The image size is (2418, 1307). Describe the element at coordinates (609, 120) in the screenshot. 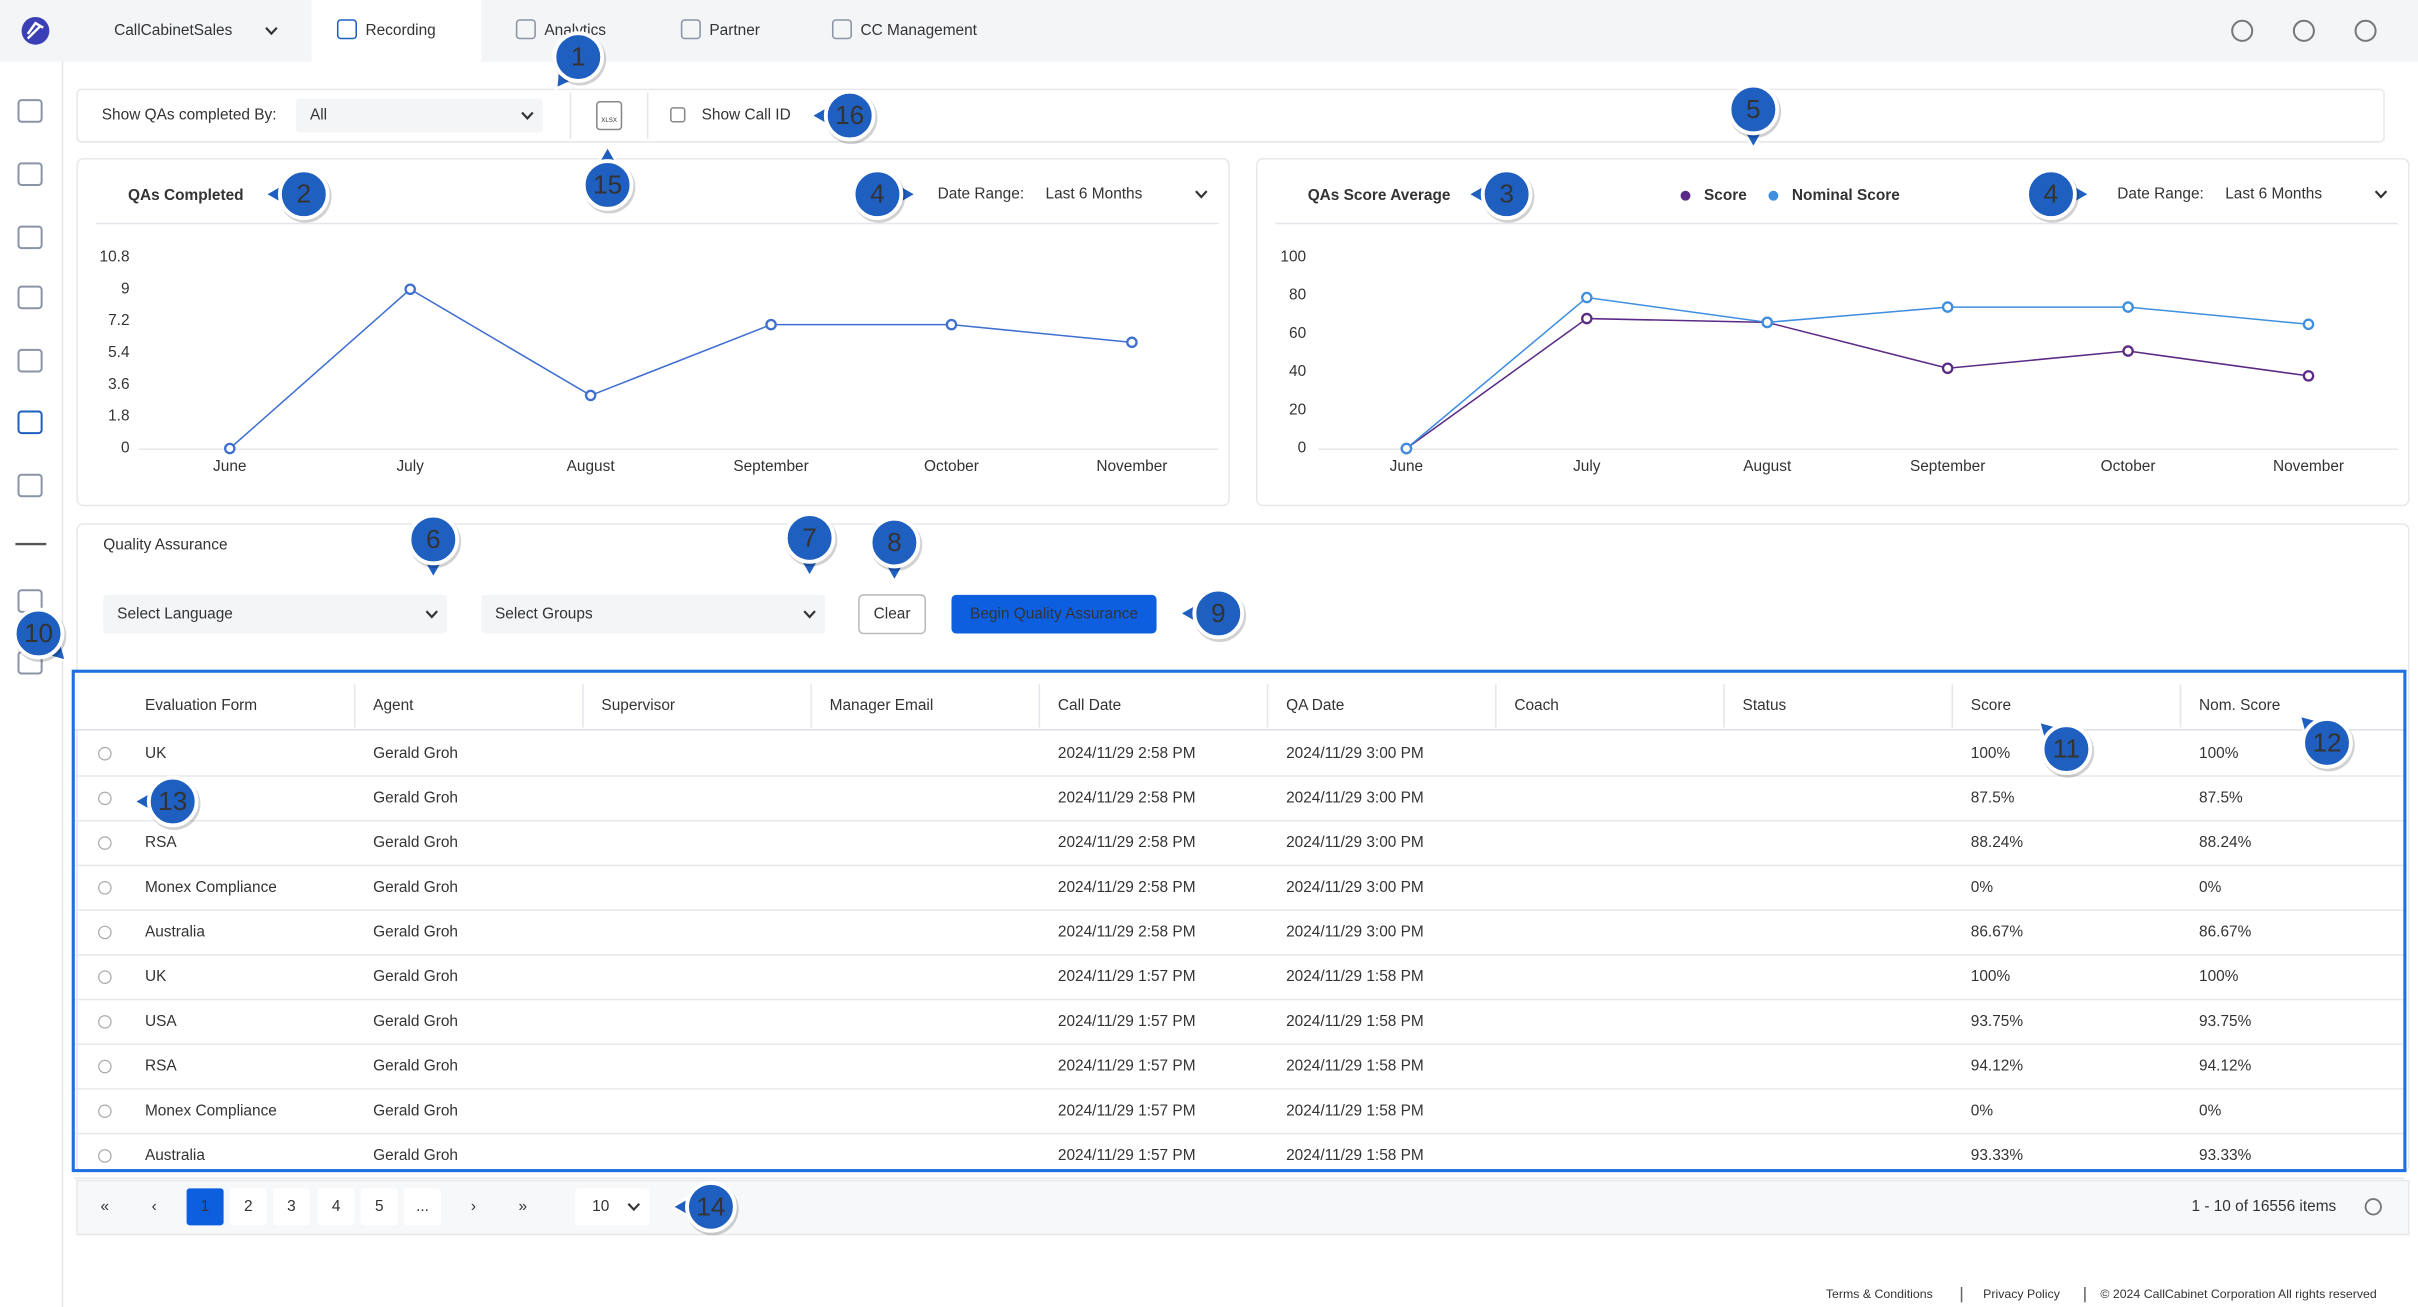

I see `export-label: XLSX` at that location.